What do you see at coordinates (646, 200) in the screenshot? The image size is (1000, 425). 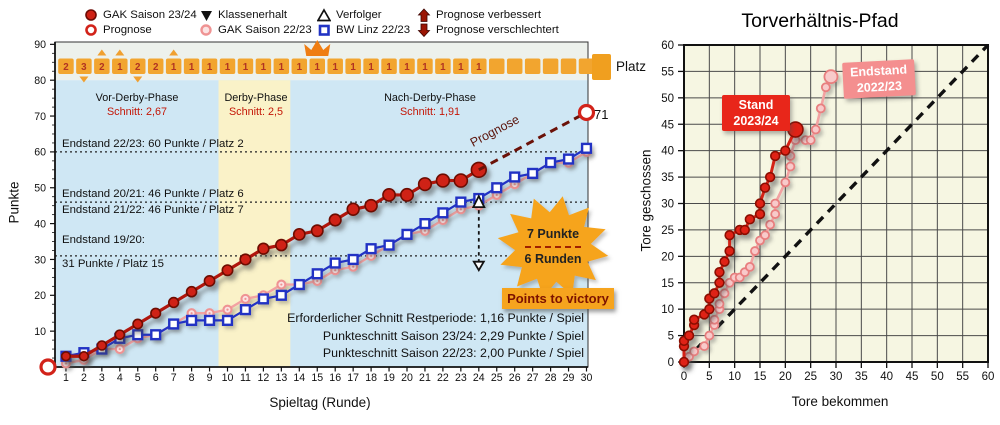 I see `right-y-axis-title: Tore geschossen` at bounding box center [646, 200].